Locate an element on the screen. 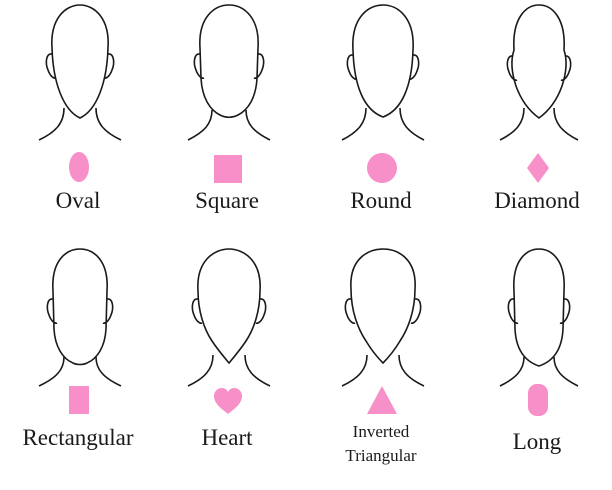 Image resolution: width=612 pixels, height=490 pixels. face-shape-rectangular: Rectangular is located at coordinates (78, 367).